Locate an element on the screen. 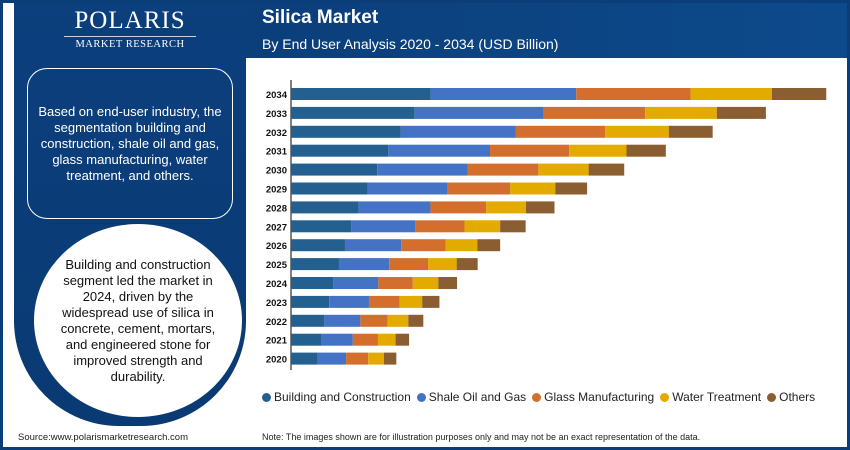 The image size is (850, 450). legend-item: Water Treatment is located at coordinates (710, 397).